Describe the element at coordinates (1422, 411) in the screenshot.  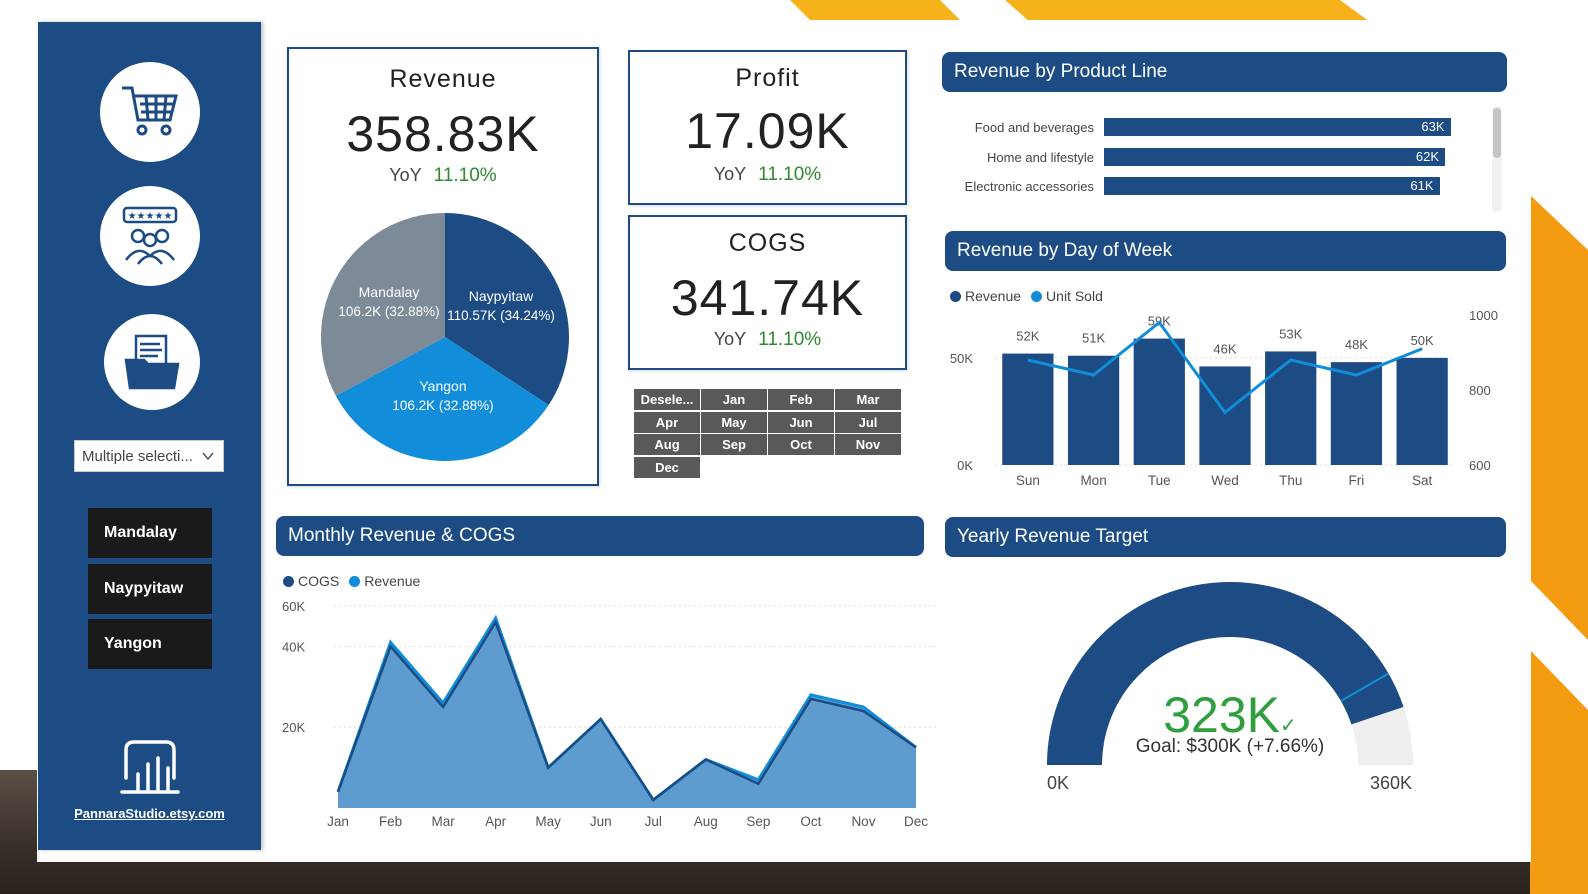
I see `revenue-bar-sat` at that location.